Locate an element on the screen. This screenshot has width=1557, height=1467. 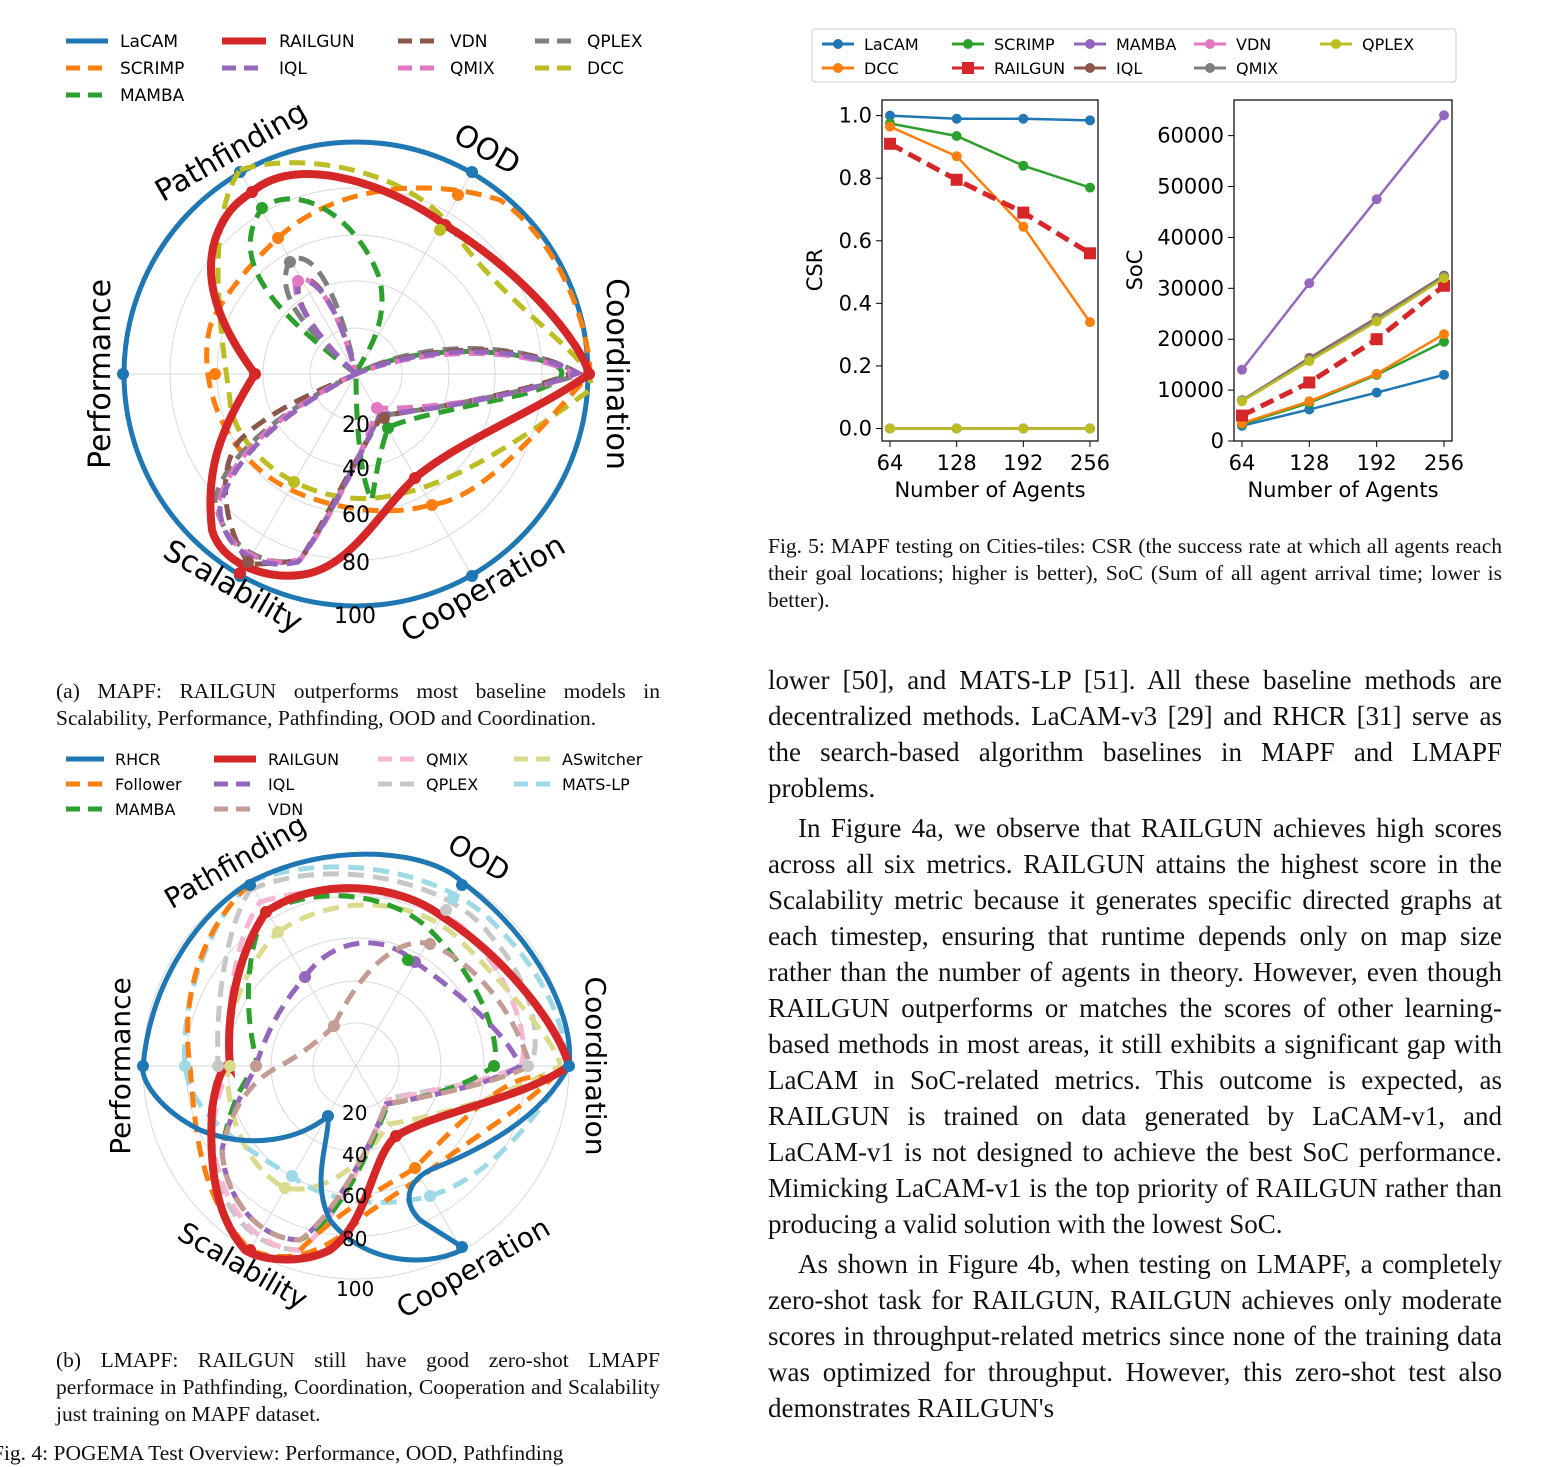
radar-b-ticks: 20 40 60 80 100 is located at coordinates (355, 1201).